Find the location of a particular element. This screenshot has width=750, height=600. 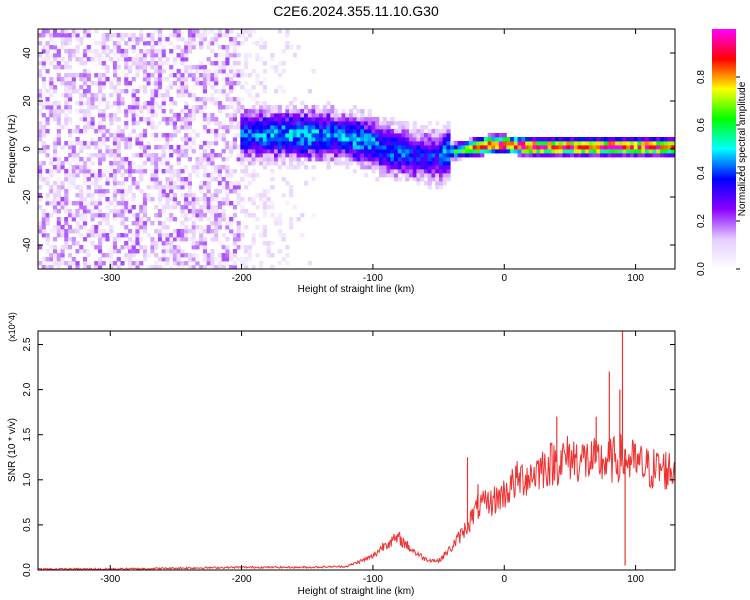

x-tick-label: 0 is located at coordinates (504, 579).